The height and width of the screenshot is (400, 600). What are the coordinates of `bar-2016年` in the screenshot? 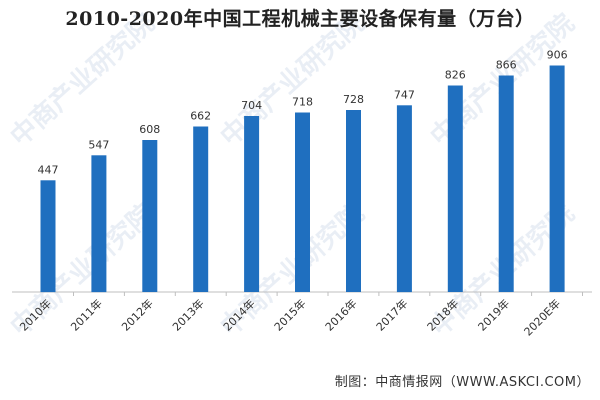 It's located at (353, 201).